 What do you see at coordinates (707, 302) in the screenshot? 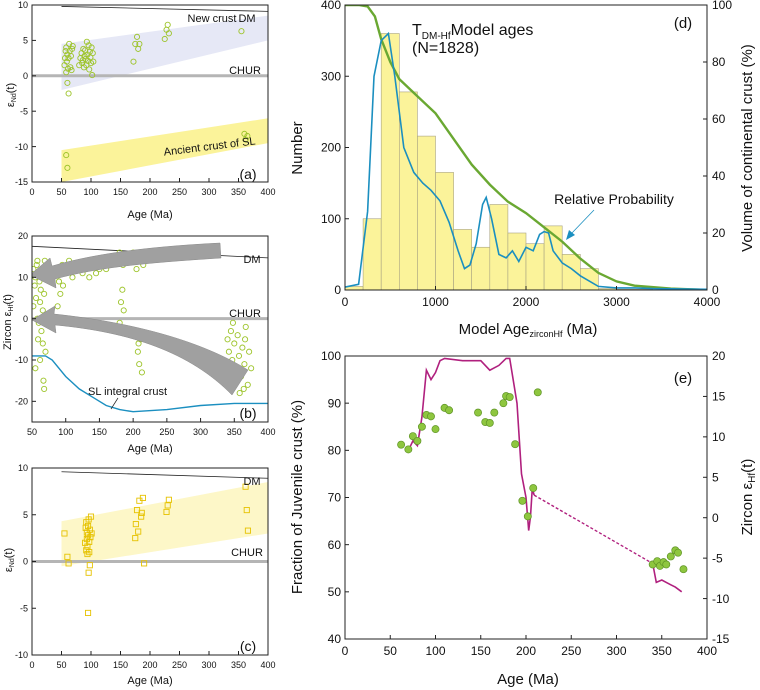
I see `x-tick-label: 4000` at bounding box center [707, 302].